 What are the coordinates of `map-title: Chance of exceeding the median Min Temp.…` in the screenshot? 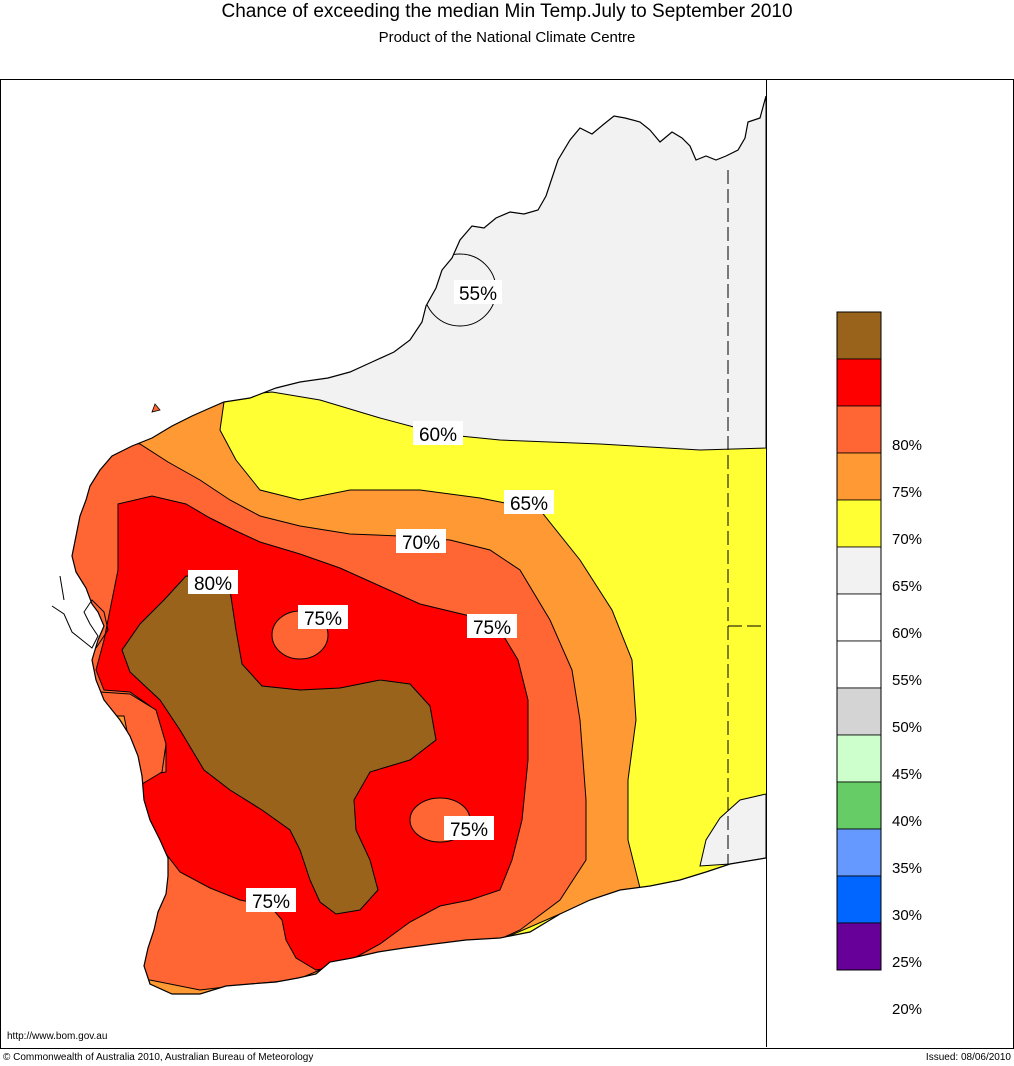 It's located at (507, 11).